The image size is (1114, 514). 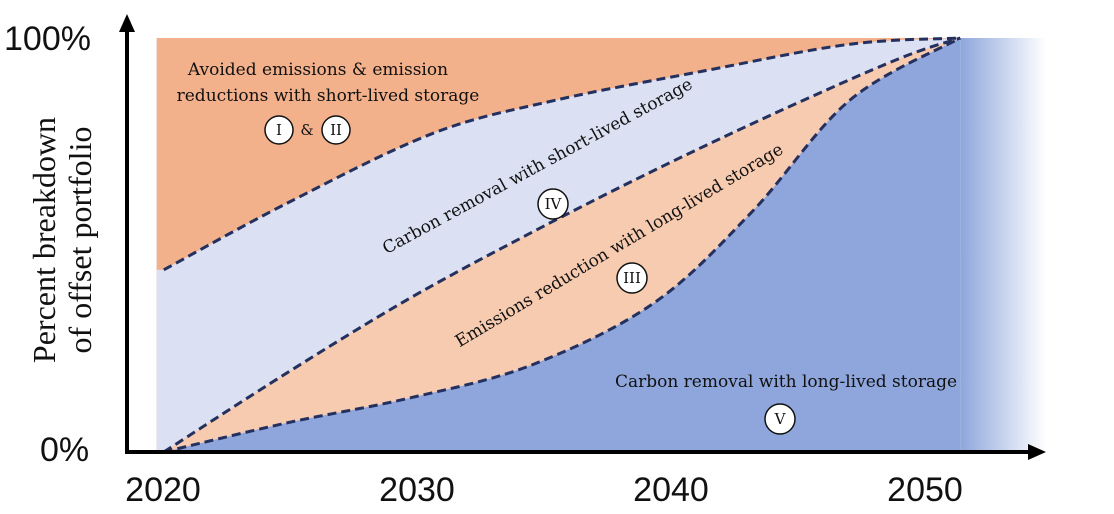 What do you see at coordinates (127, 23) in the screenshot?
I see `y-axis-arrow-icon` at bounding box center [127, 23].